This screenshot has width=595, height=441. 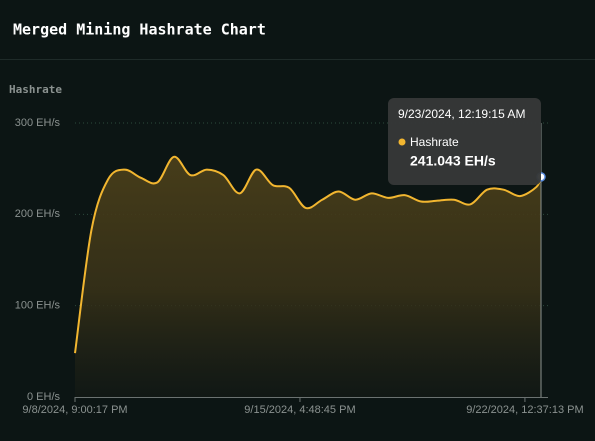 I want to click on x-tick-label: 9/22/2024, 12:37:13 PM, so click(x=524, y=410).